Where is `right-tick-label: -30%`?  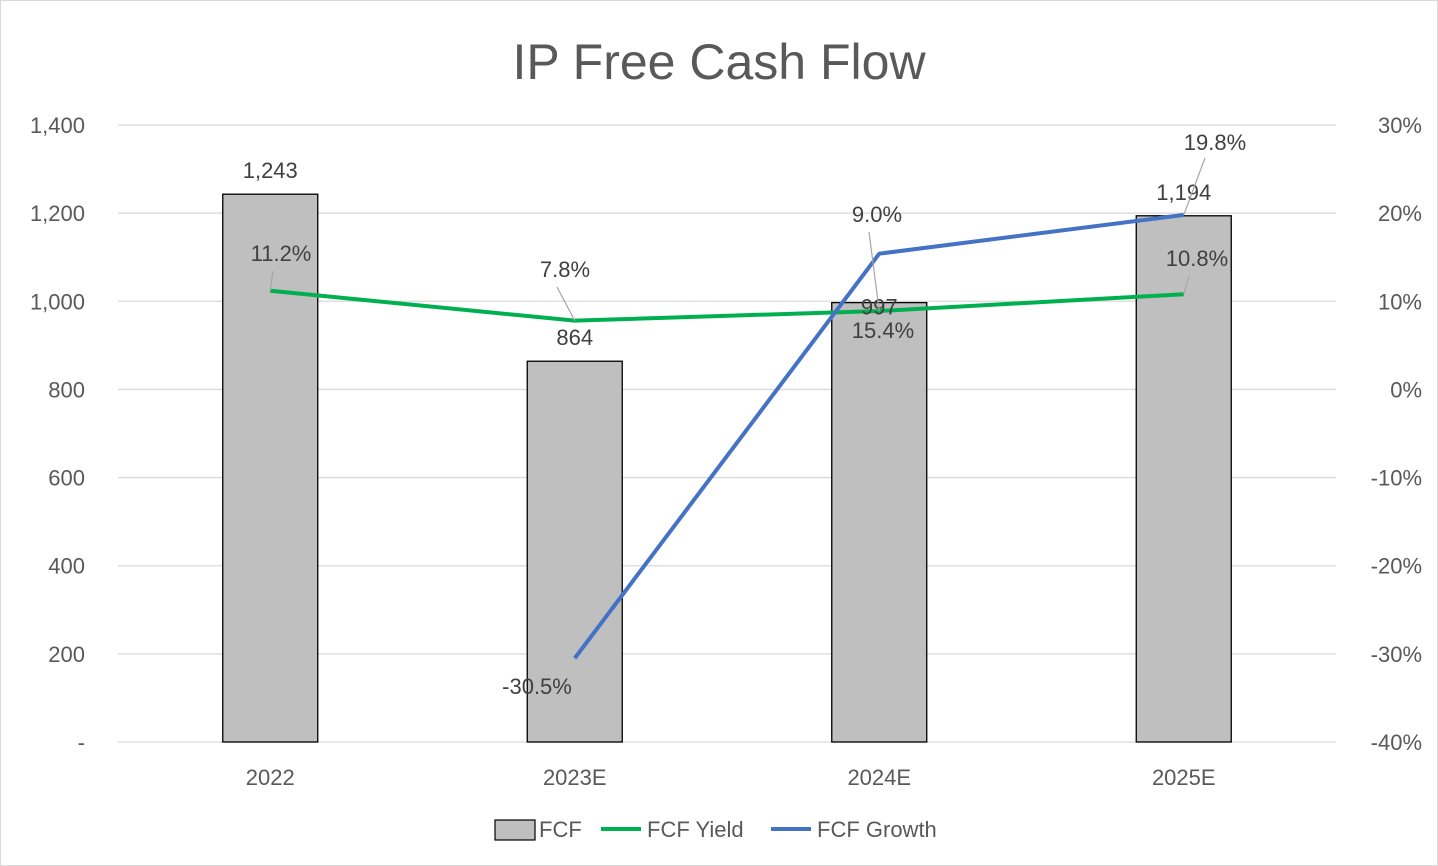 right-tick-label: -30% is located at coordinates (1396, 654).